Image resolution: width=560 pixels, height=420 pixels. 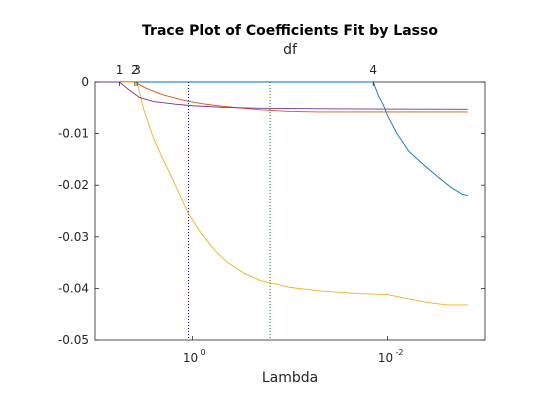 I want to click on df-tick-label: 4, so click(x=373, y=70).